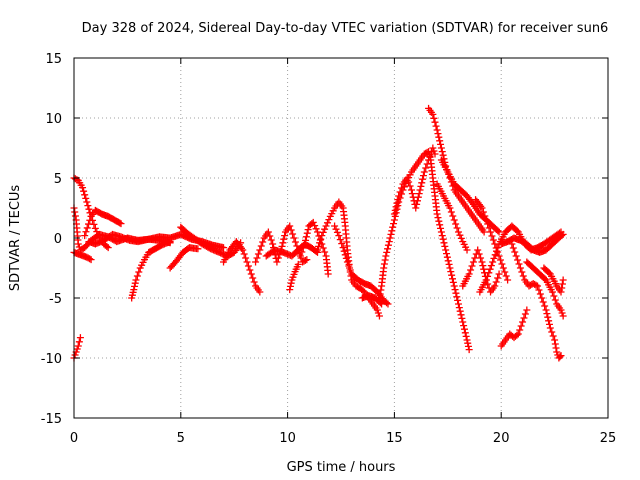 The height and width of the screenshot is (480, 640). What do you see at coordinates (501, 438) in the screenshot?
I see `x-tick-label: 20` at bounding box center [501, 438].